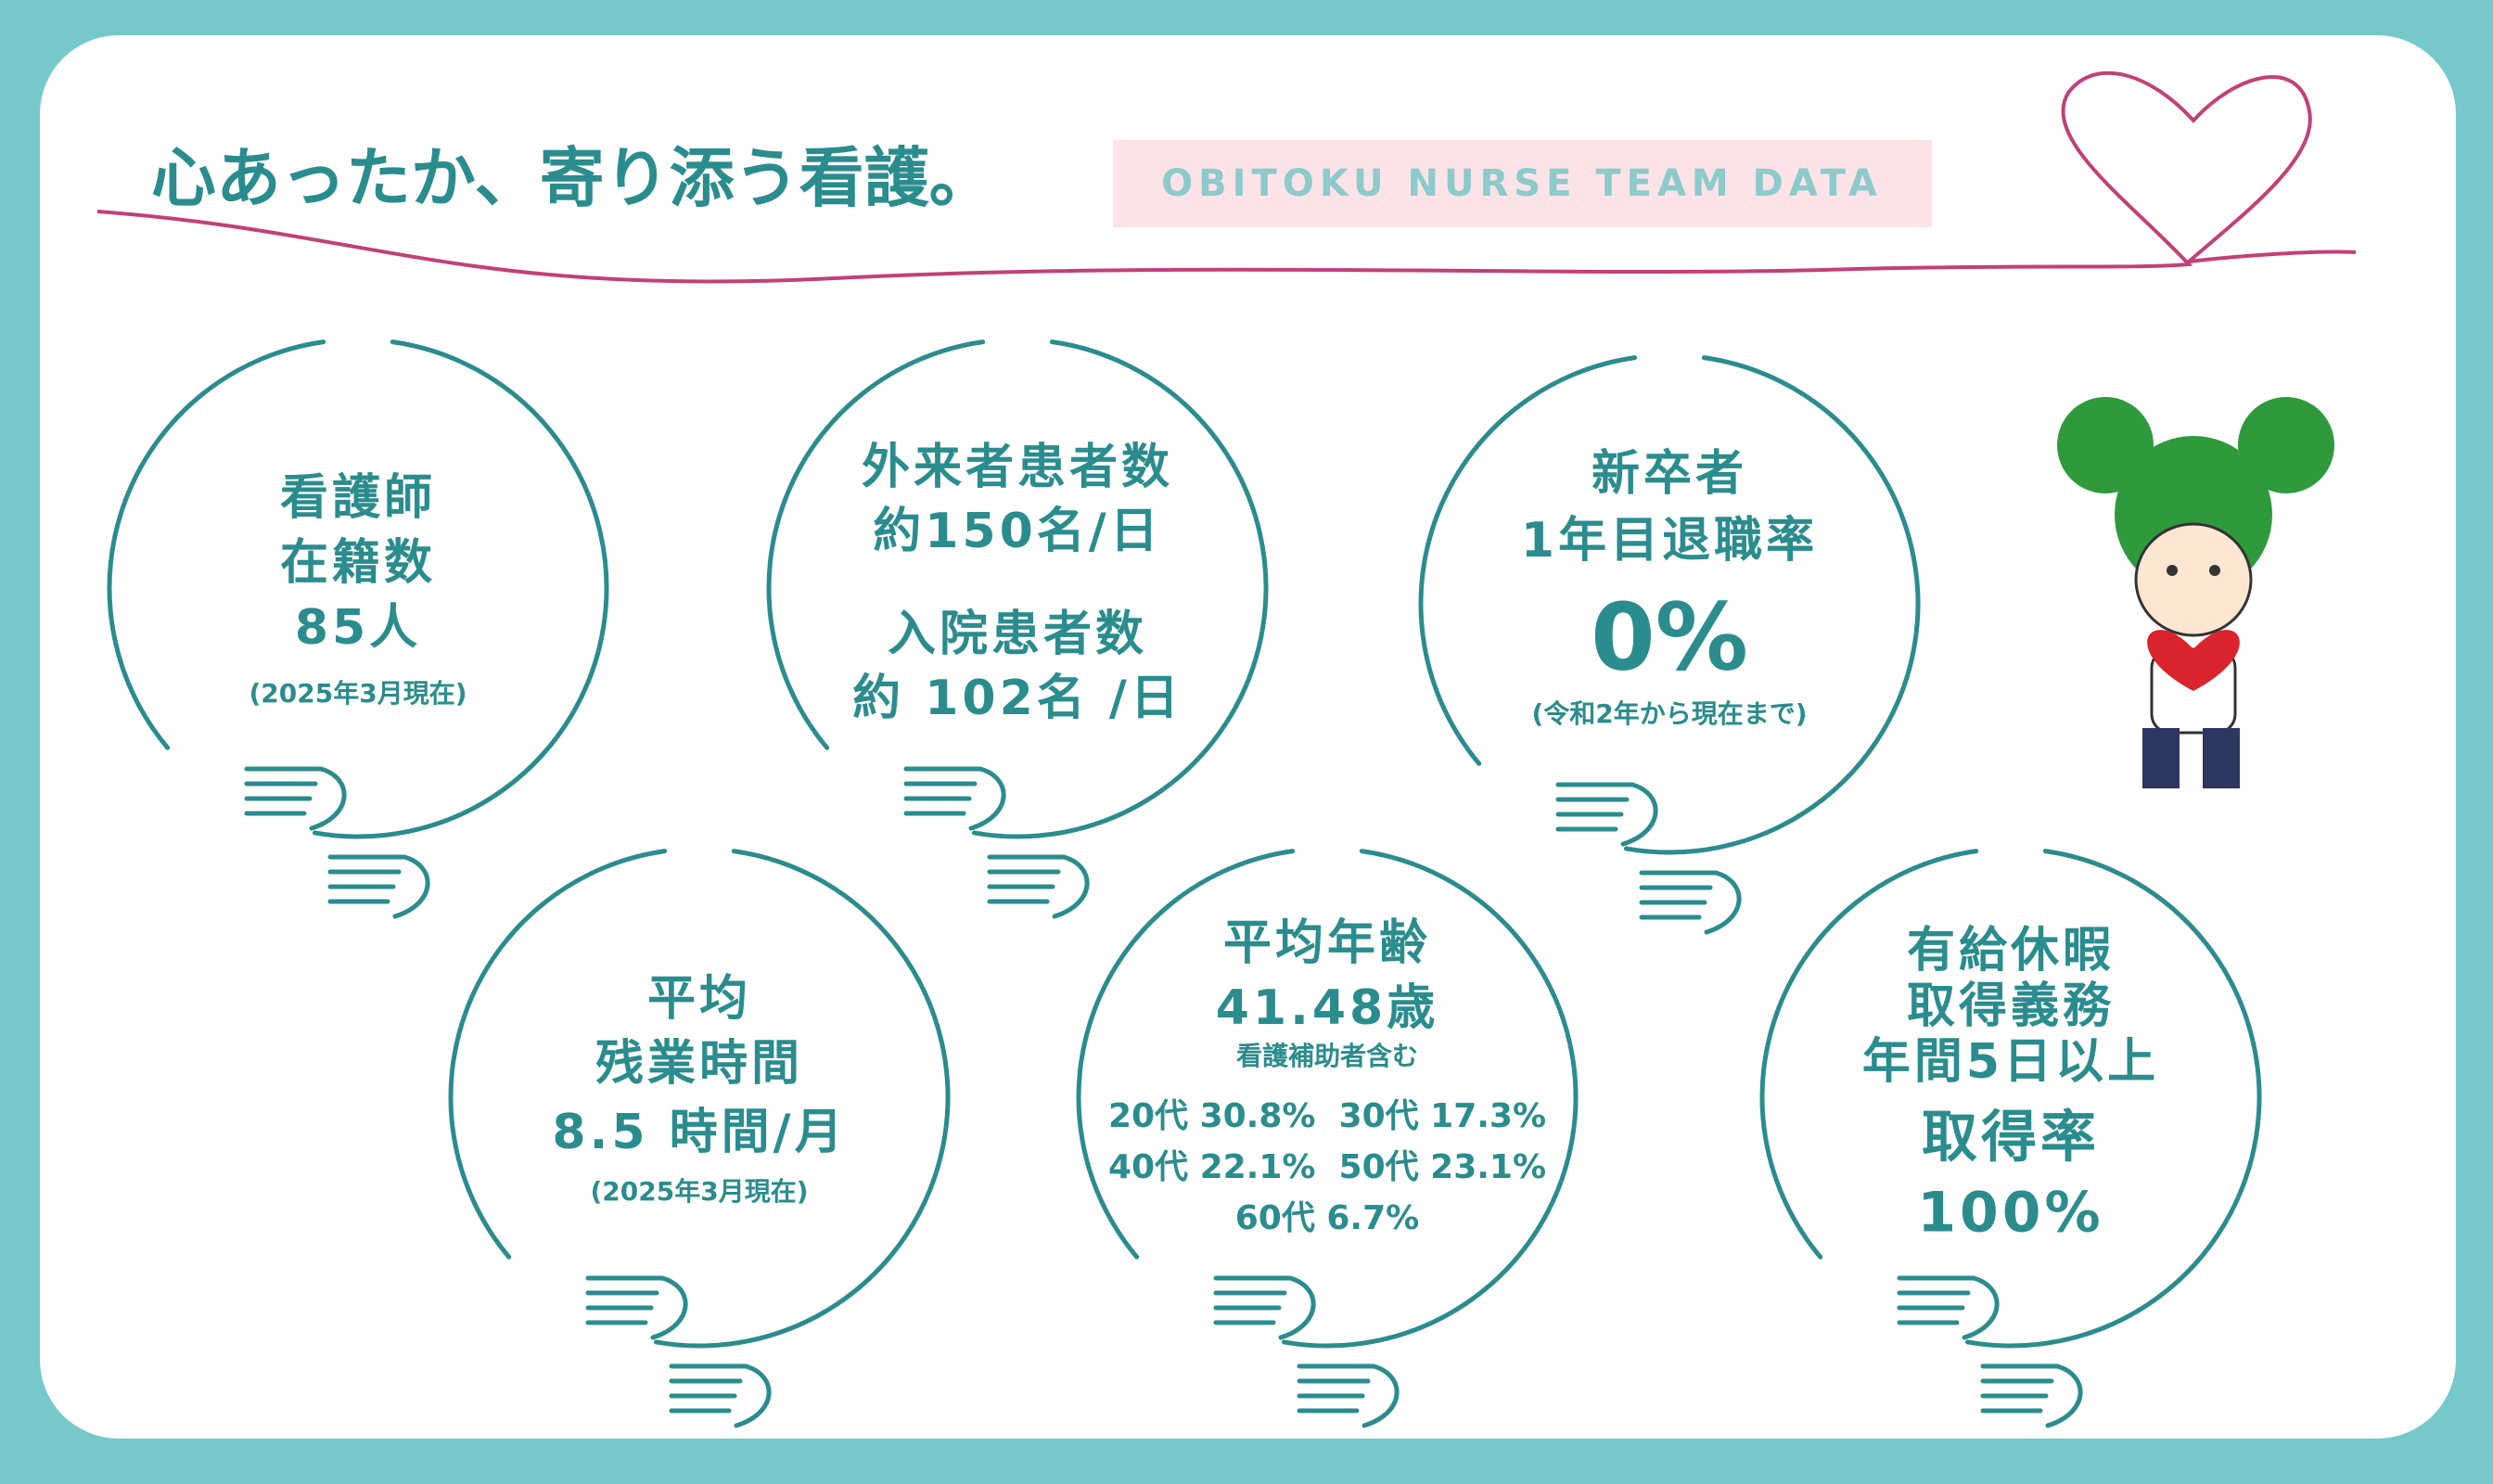 The width and height of the screenshot is (2493, 1484). What do you see at coordinates (1017, 531) in the screenshot?
I see `circle-text: 約150名/日` at bounding box center [1017, 531].